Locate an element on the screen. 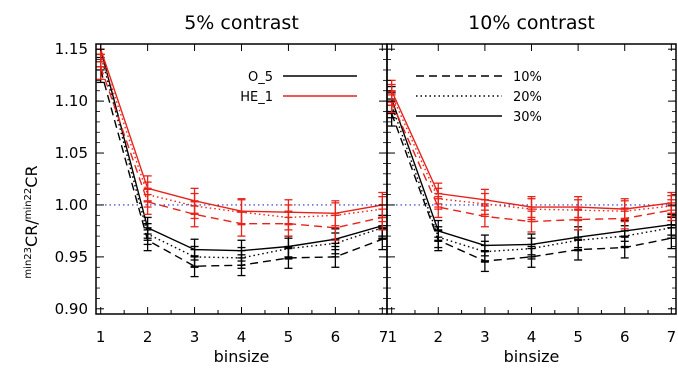 This screenshot has width=678, height=371. svg-text: min23CR/min22CR is located at coordinates (31, 221).